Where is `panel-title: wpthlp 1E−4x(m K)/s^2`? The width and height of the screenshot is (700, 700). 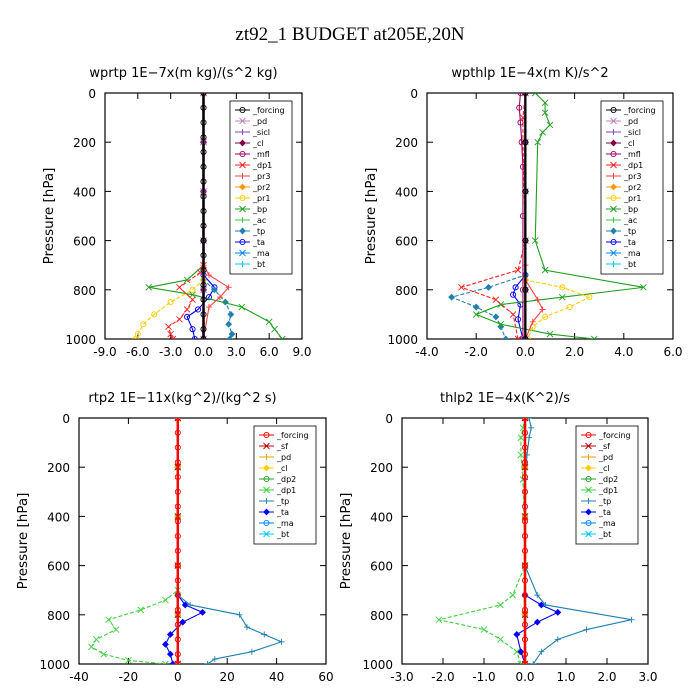 panel-title: wpthlp 1E−4x(m K)/s^2 is located at coordinates (529, 73).